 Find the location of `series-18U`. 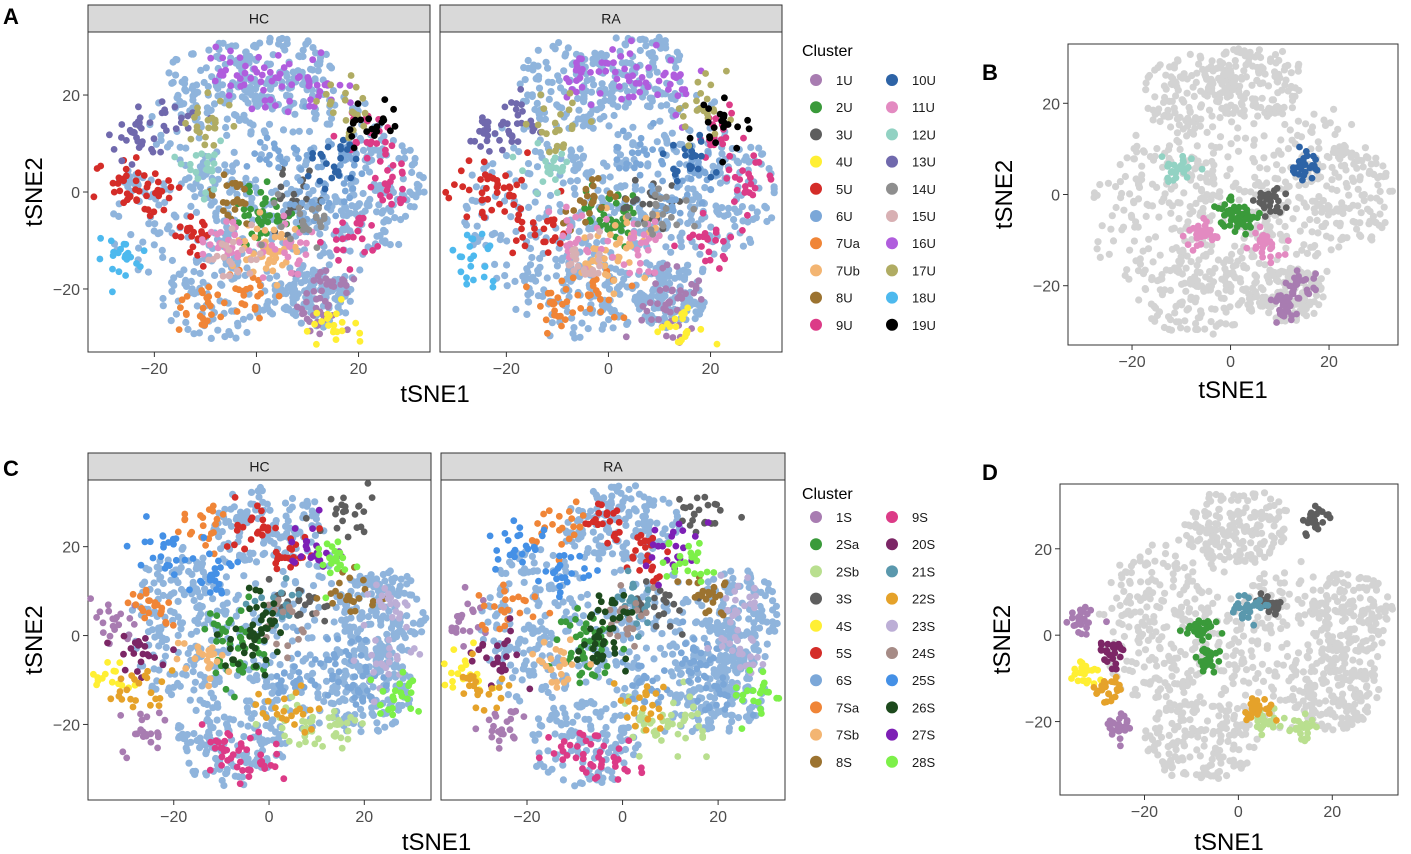

series-18U is located at coordinates (473, 260).